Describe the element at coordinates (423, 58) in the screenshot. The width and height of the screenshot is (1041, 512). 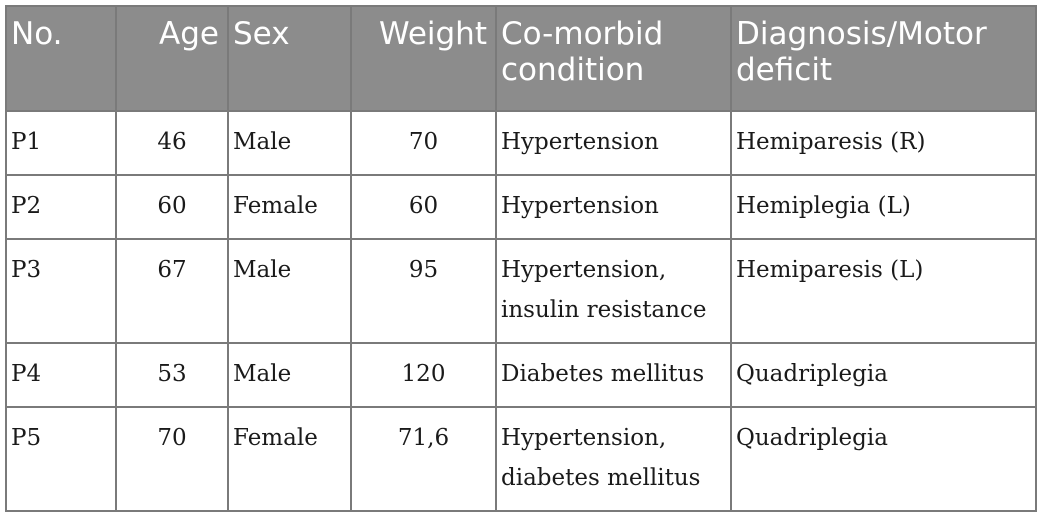
I see `header-weight: Weight` at that location.